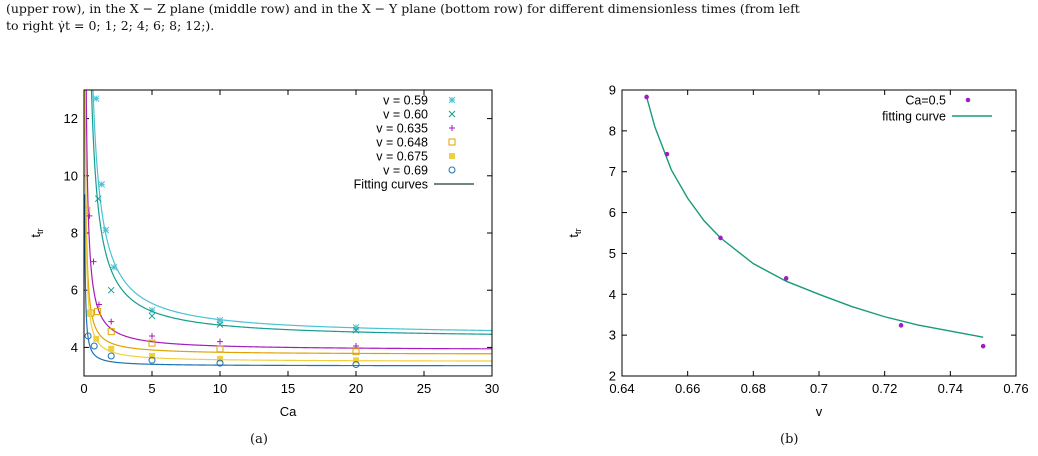 The width and height of the screenshot is (1038, 456). What do you see at coordinates (83, 388) in the screenshot?
I see `x-tick-label: 0` at bounding box center [83, 388].